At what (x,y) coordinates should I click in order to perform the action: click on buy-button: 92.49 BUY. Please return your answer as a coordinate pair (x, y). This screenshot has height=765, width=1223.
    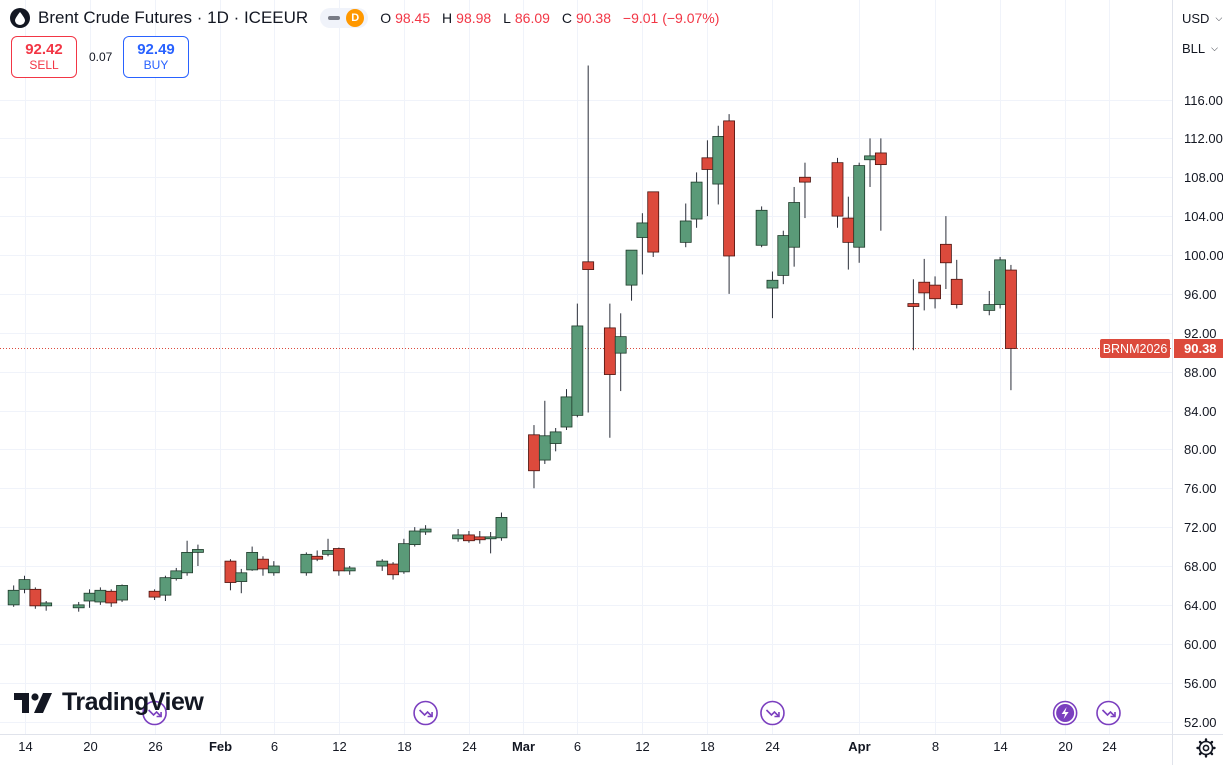
    Looking at the image, I should click on (156, 57).